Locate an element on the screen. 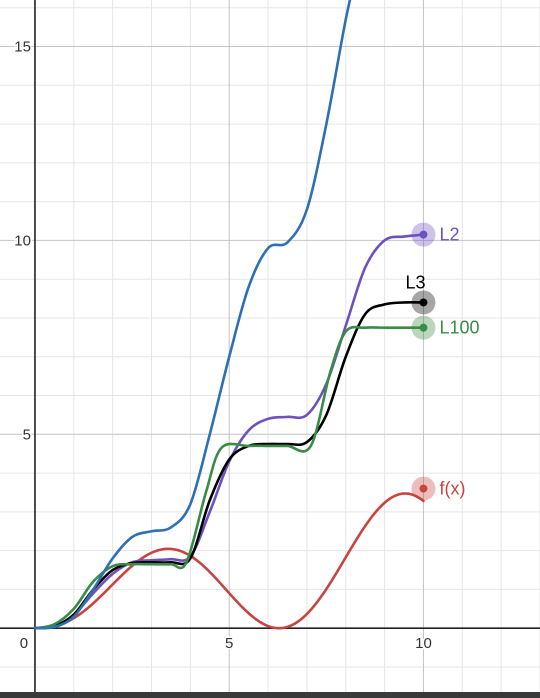 The width and height of the screenshot is (540, 698). y-tick-label: 10 is located at coordinates (22, 240).